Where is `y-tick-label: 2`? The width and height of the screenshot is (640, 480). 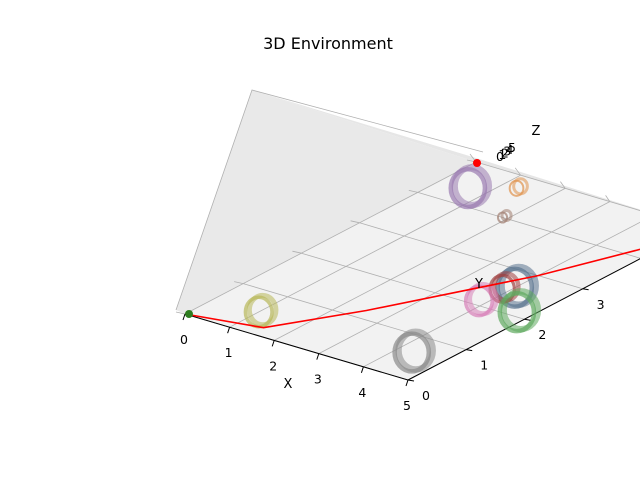
y-tick-label: 2 is located at coordinates (542, 334).